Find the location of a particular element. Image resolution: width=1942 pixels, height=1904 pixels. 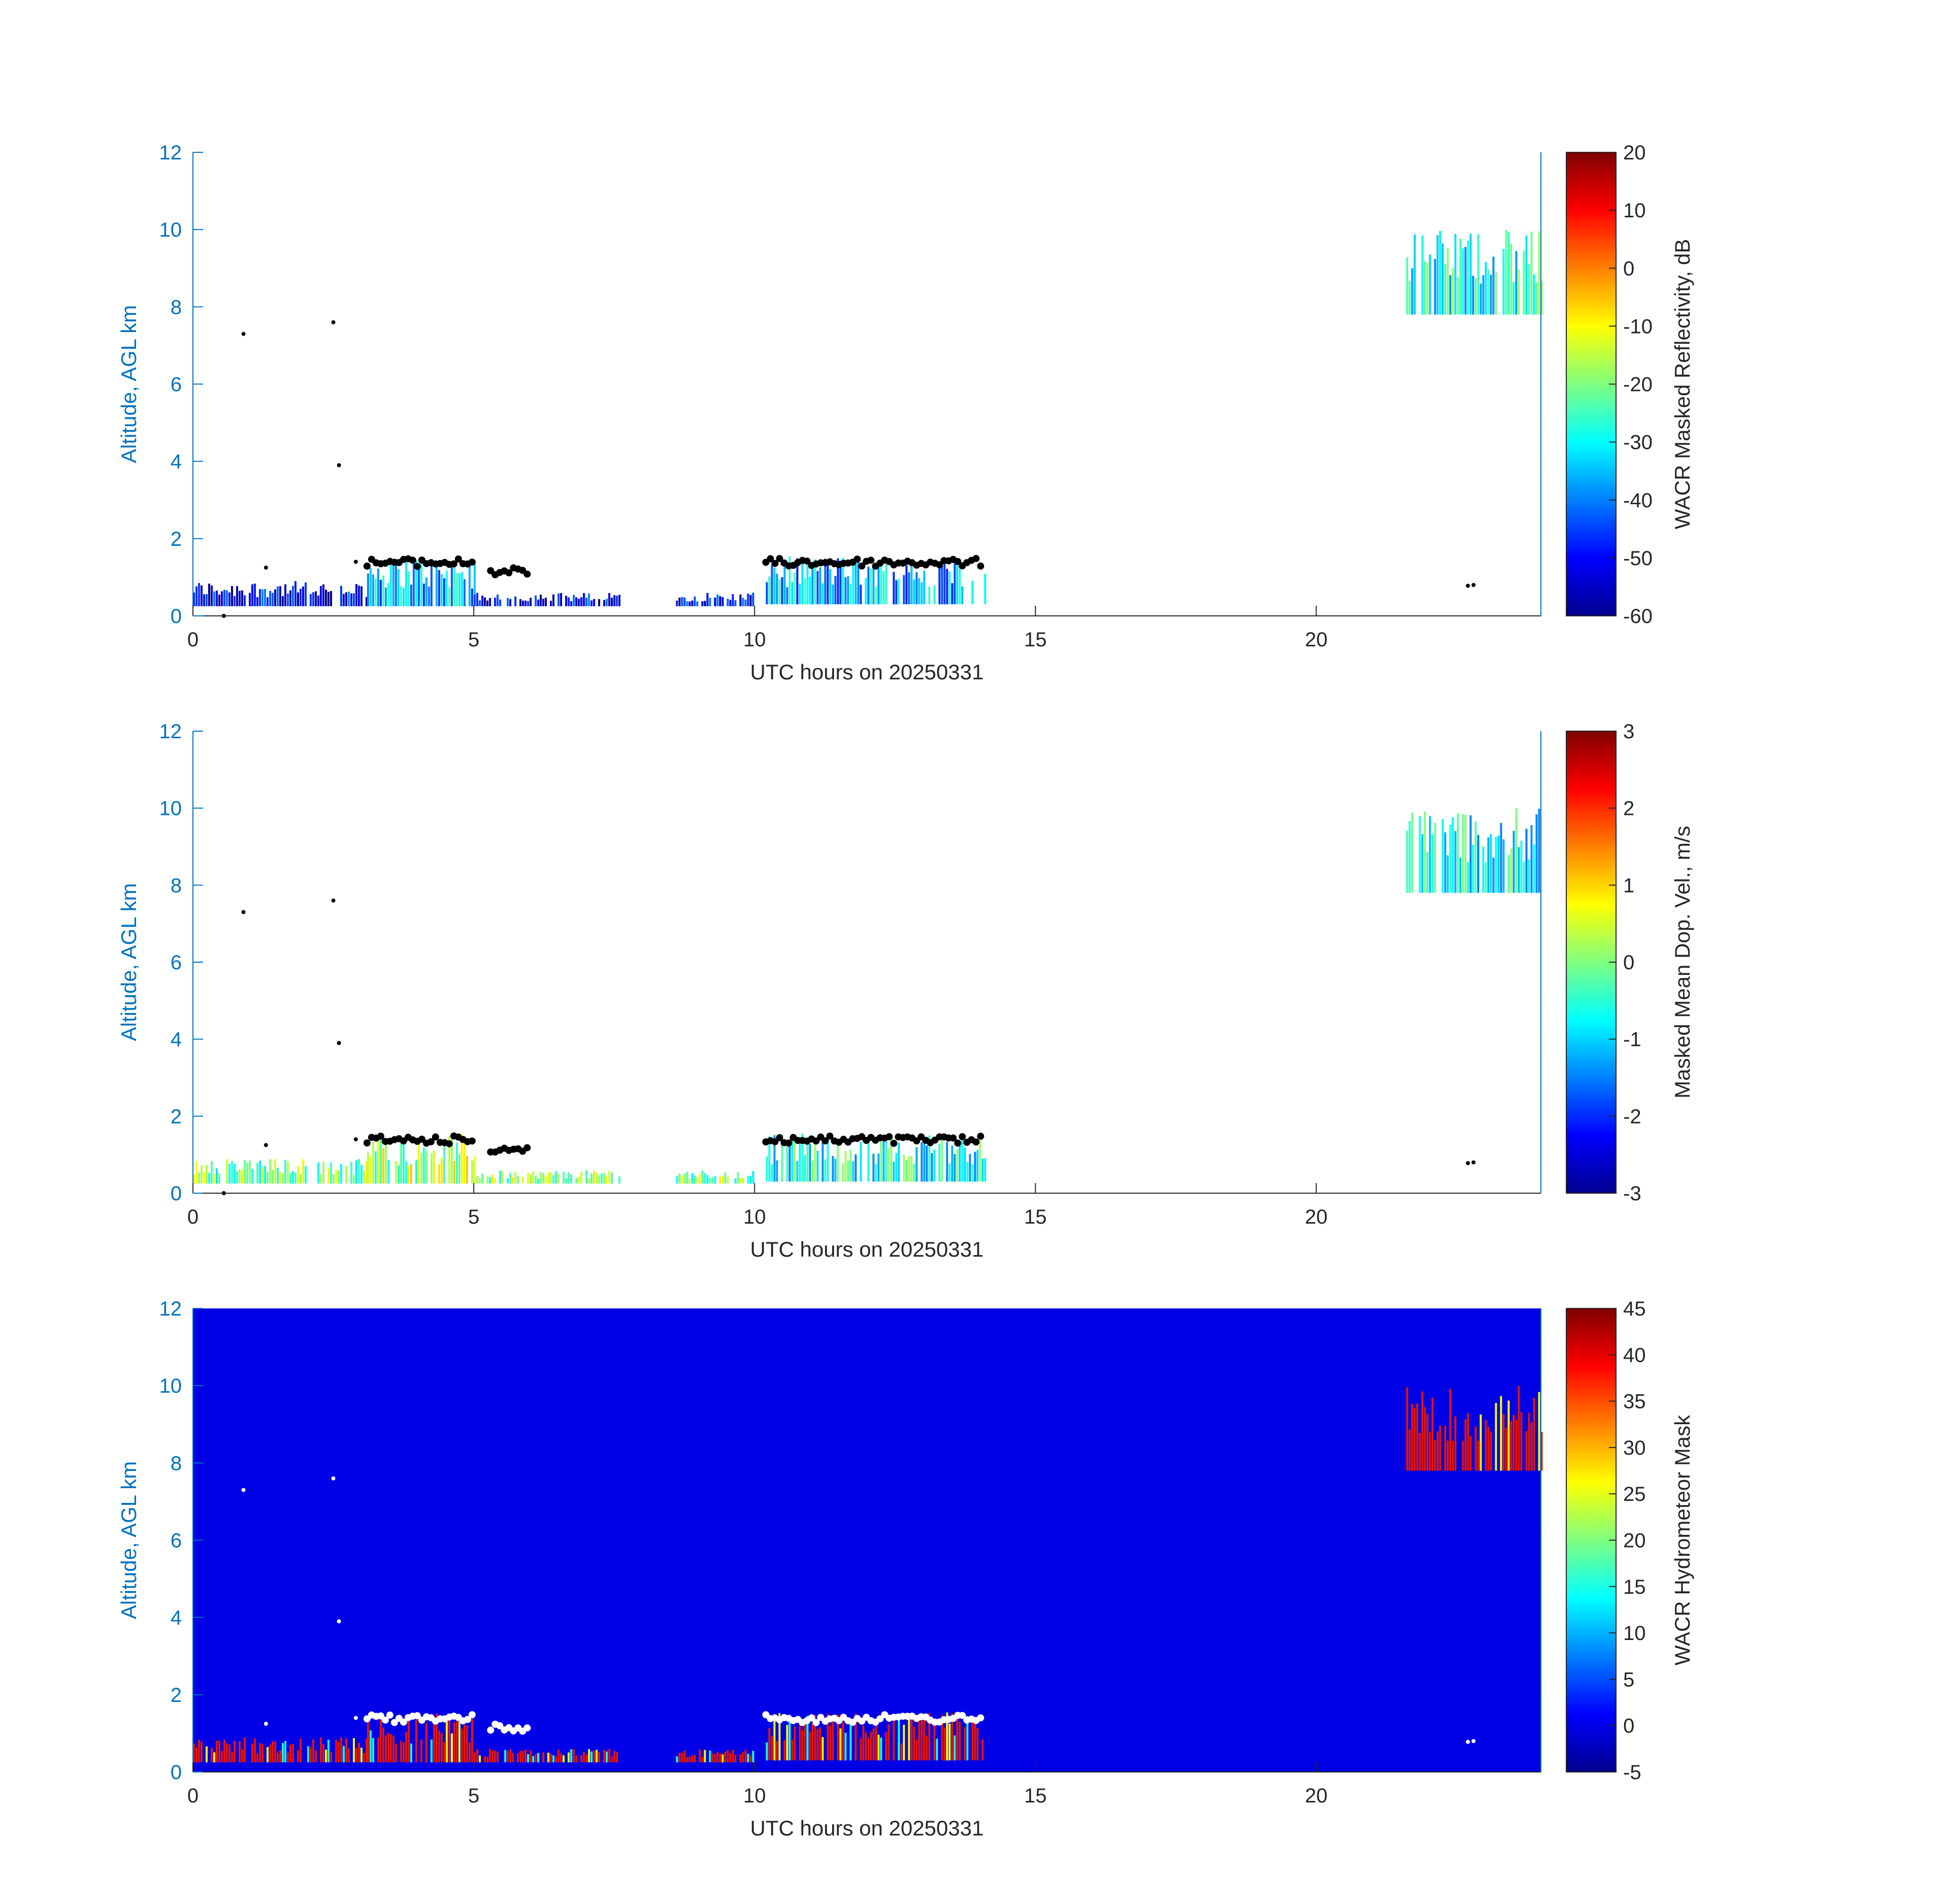

colorbar-label: WACR Masked Reflectivity, dB is located at coordinates (1682, 385).